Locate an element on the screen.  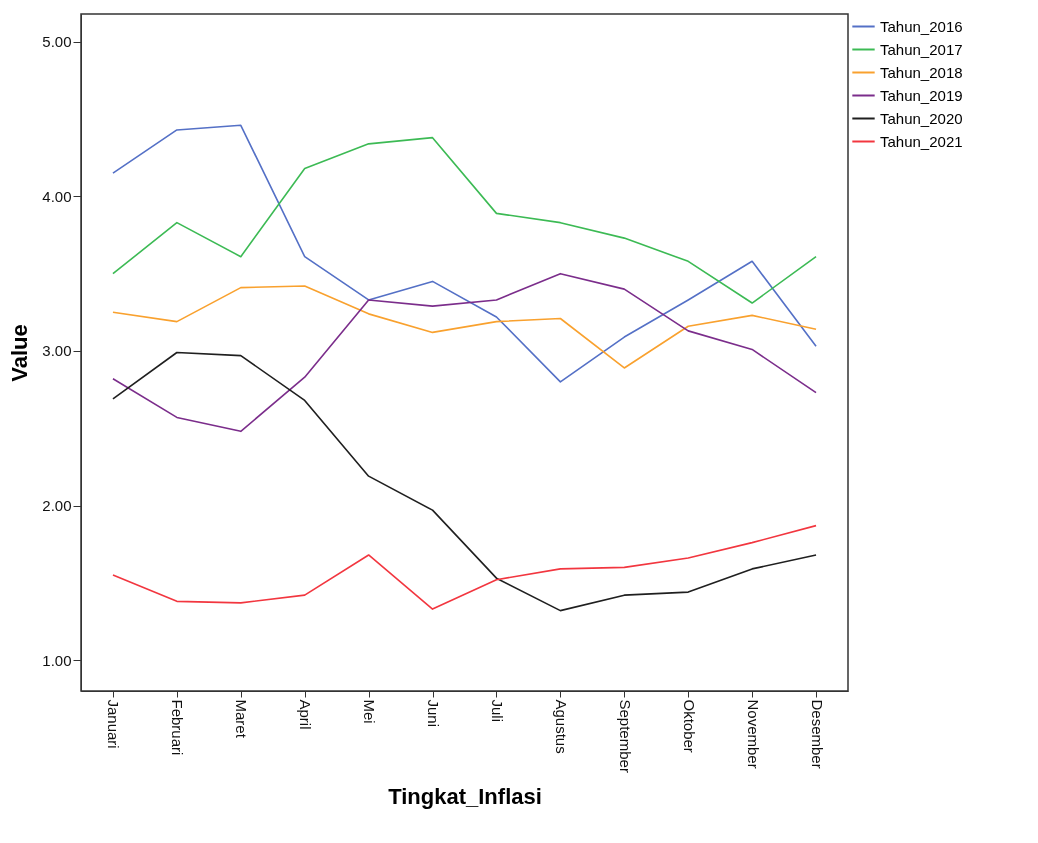
y-axis-title: Value is located at coordinates (20, 353).